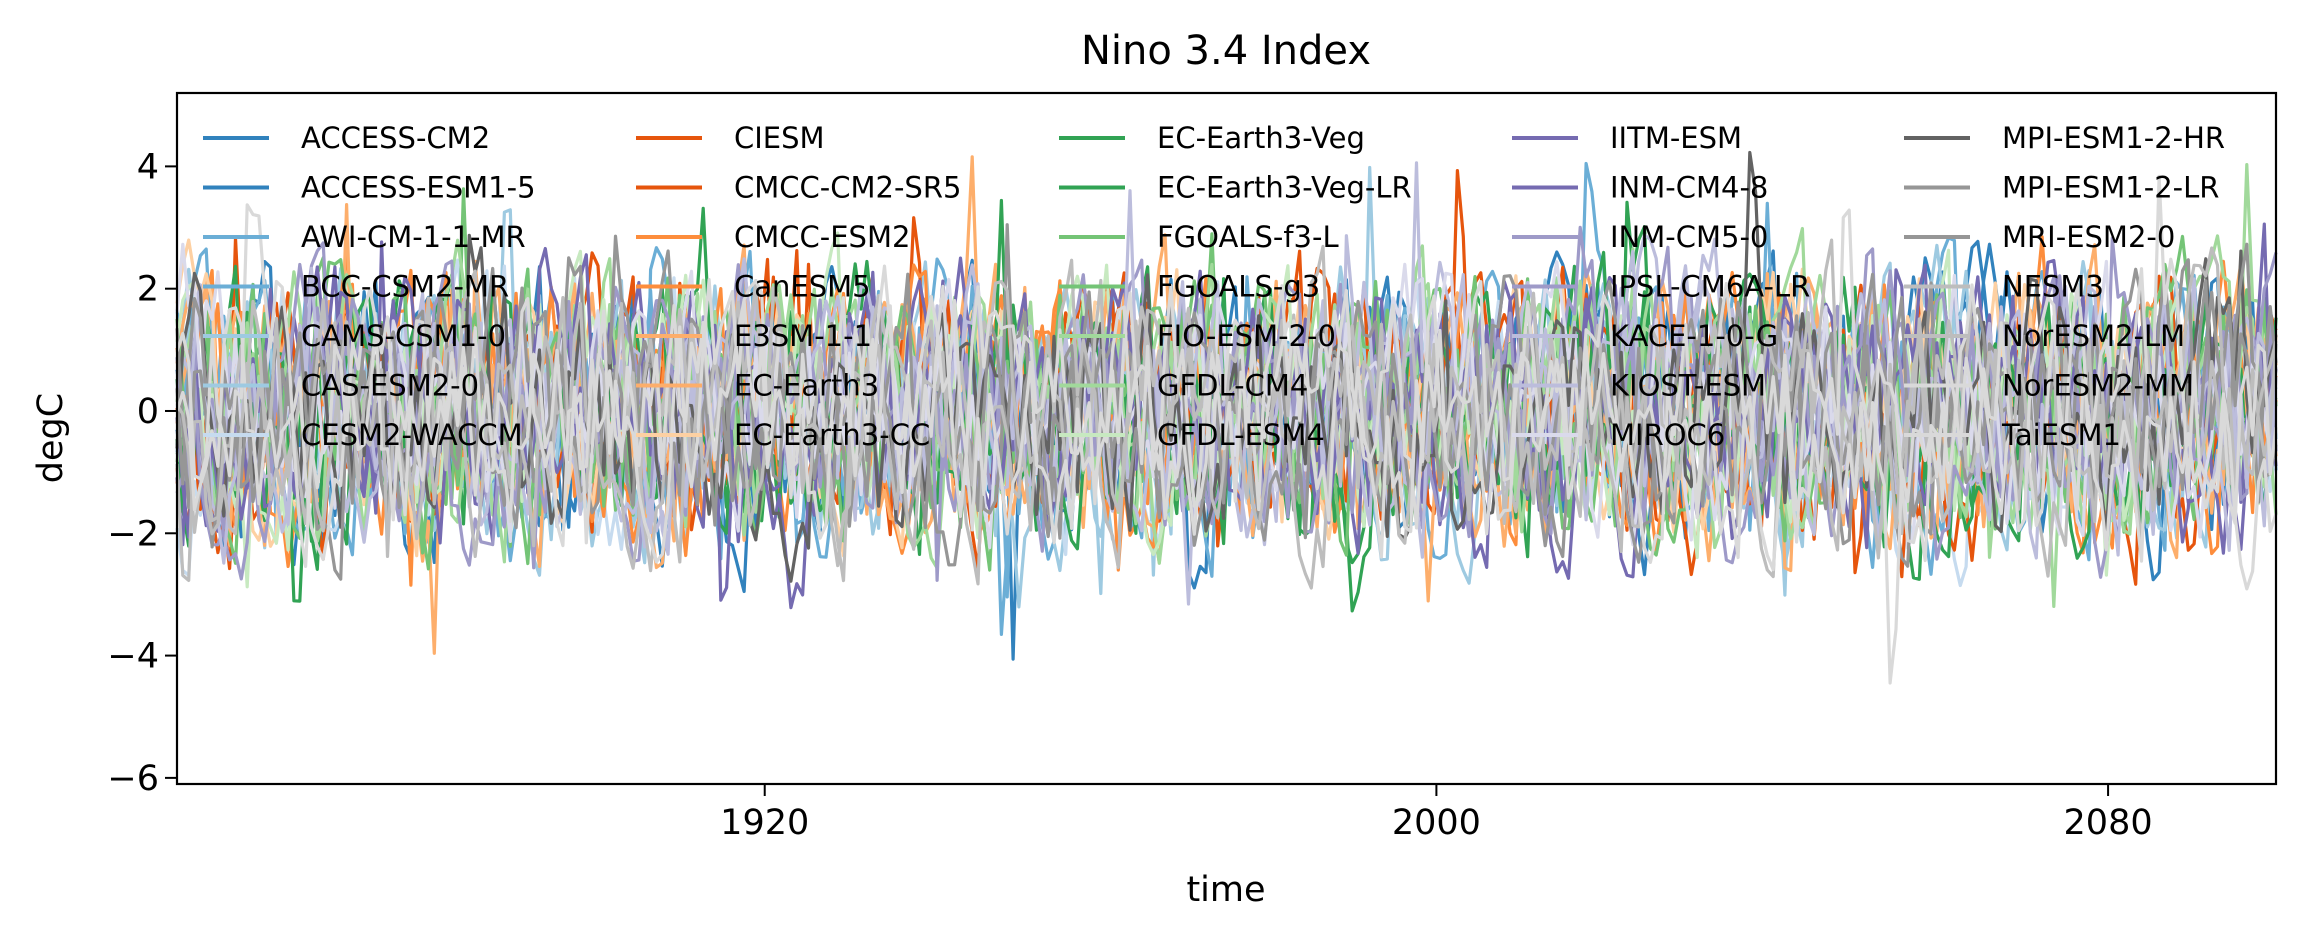  I want to click on y-axis: 4 2 0 −2 −4 −6, so click(142, 473).